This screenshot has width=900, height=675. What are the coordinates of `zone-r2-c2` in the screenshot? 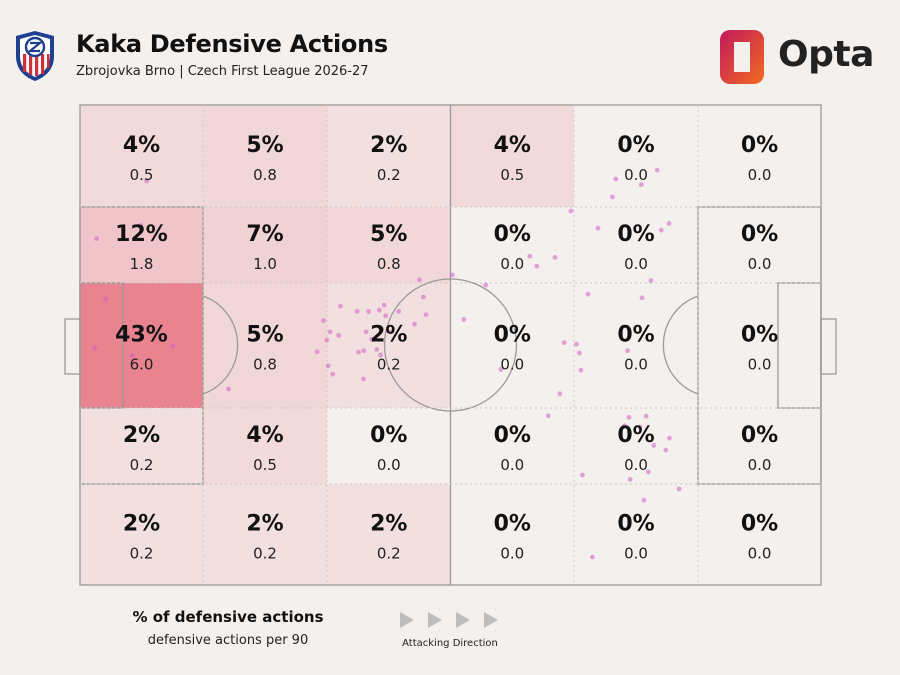 It's located at (265, 245).